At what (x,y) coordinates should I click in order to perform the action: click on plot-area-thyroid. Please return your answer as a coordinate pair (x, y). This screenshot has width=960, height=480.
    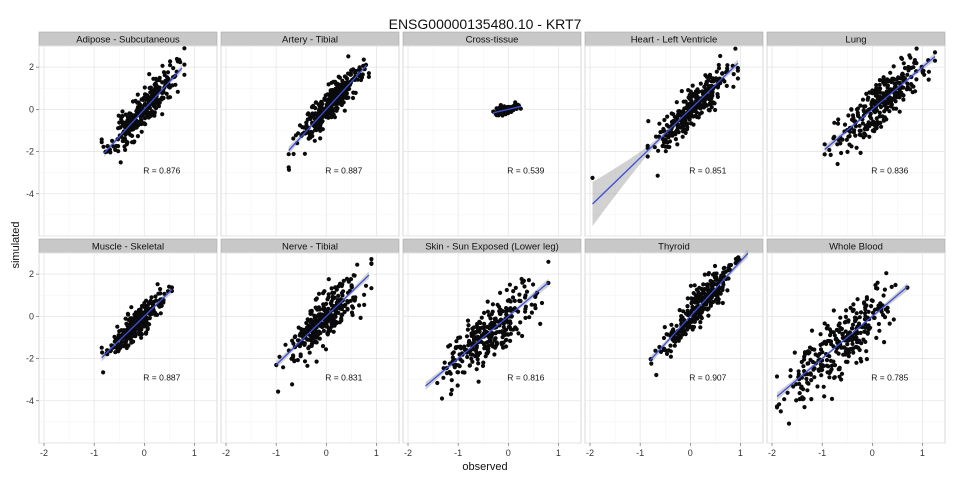
    Looking at the image, I should click on (674, 348).